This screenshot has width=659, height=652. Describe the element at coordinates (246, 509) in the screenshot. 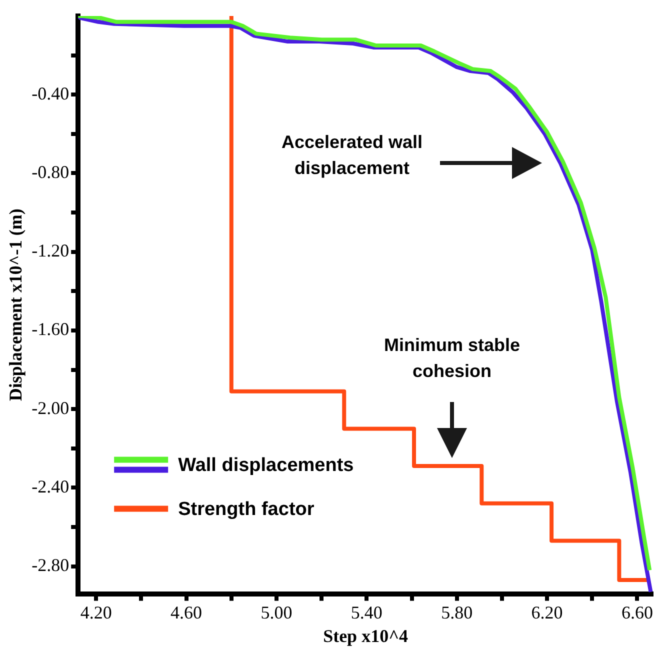

I see `legend-label: Strength factor` at that location.